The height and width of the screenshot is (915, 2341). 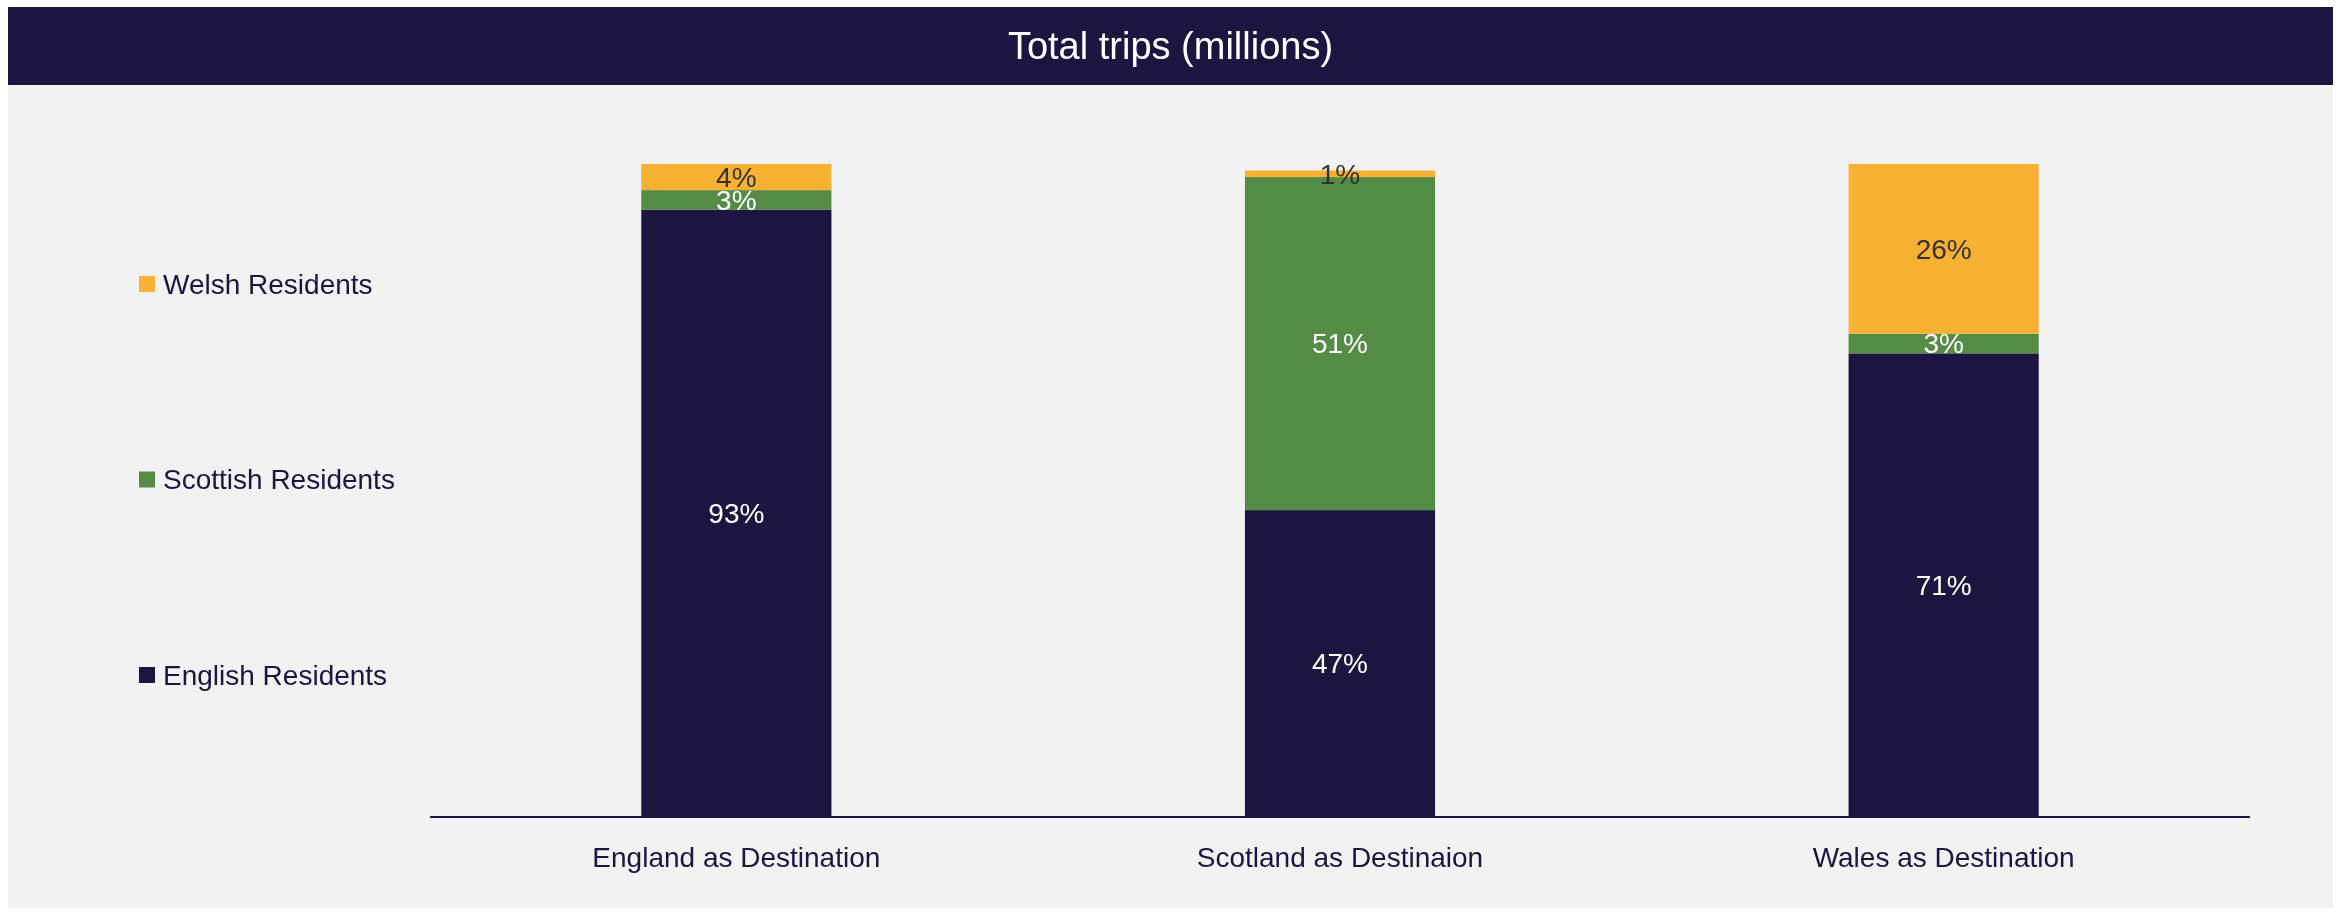 I want to click on data-label: 47%, so click(x=1340, y=664).